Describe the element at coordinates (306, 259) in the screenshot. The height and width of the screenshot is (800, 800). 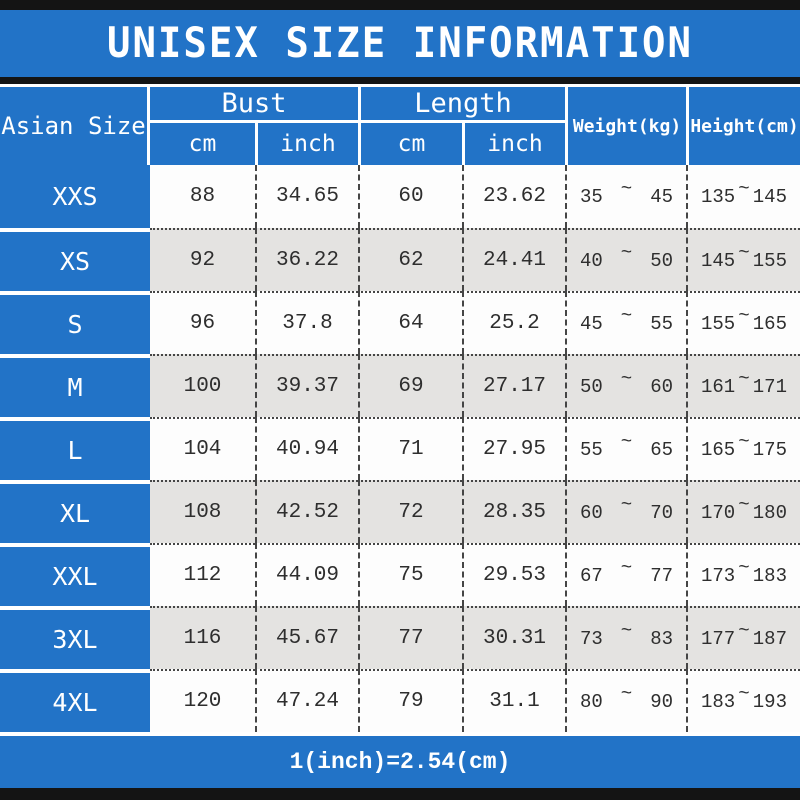
I see `bust-inch-value: 36.22` at that location.